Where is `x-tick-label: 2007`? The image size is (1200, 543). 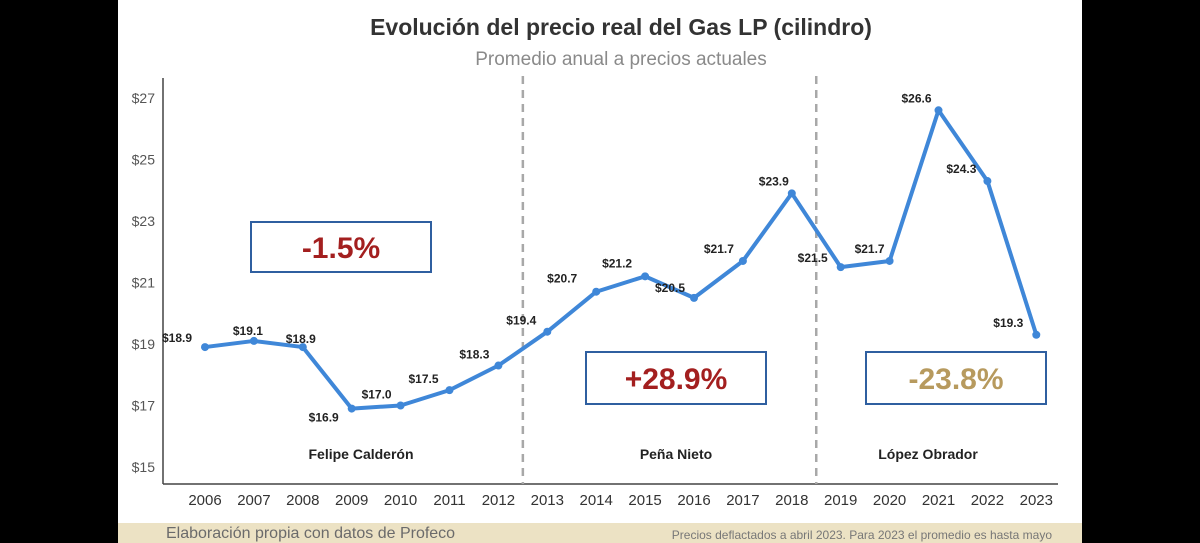
x-tick-label: 2007 is located at coordinates (253, 500).